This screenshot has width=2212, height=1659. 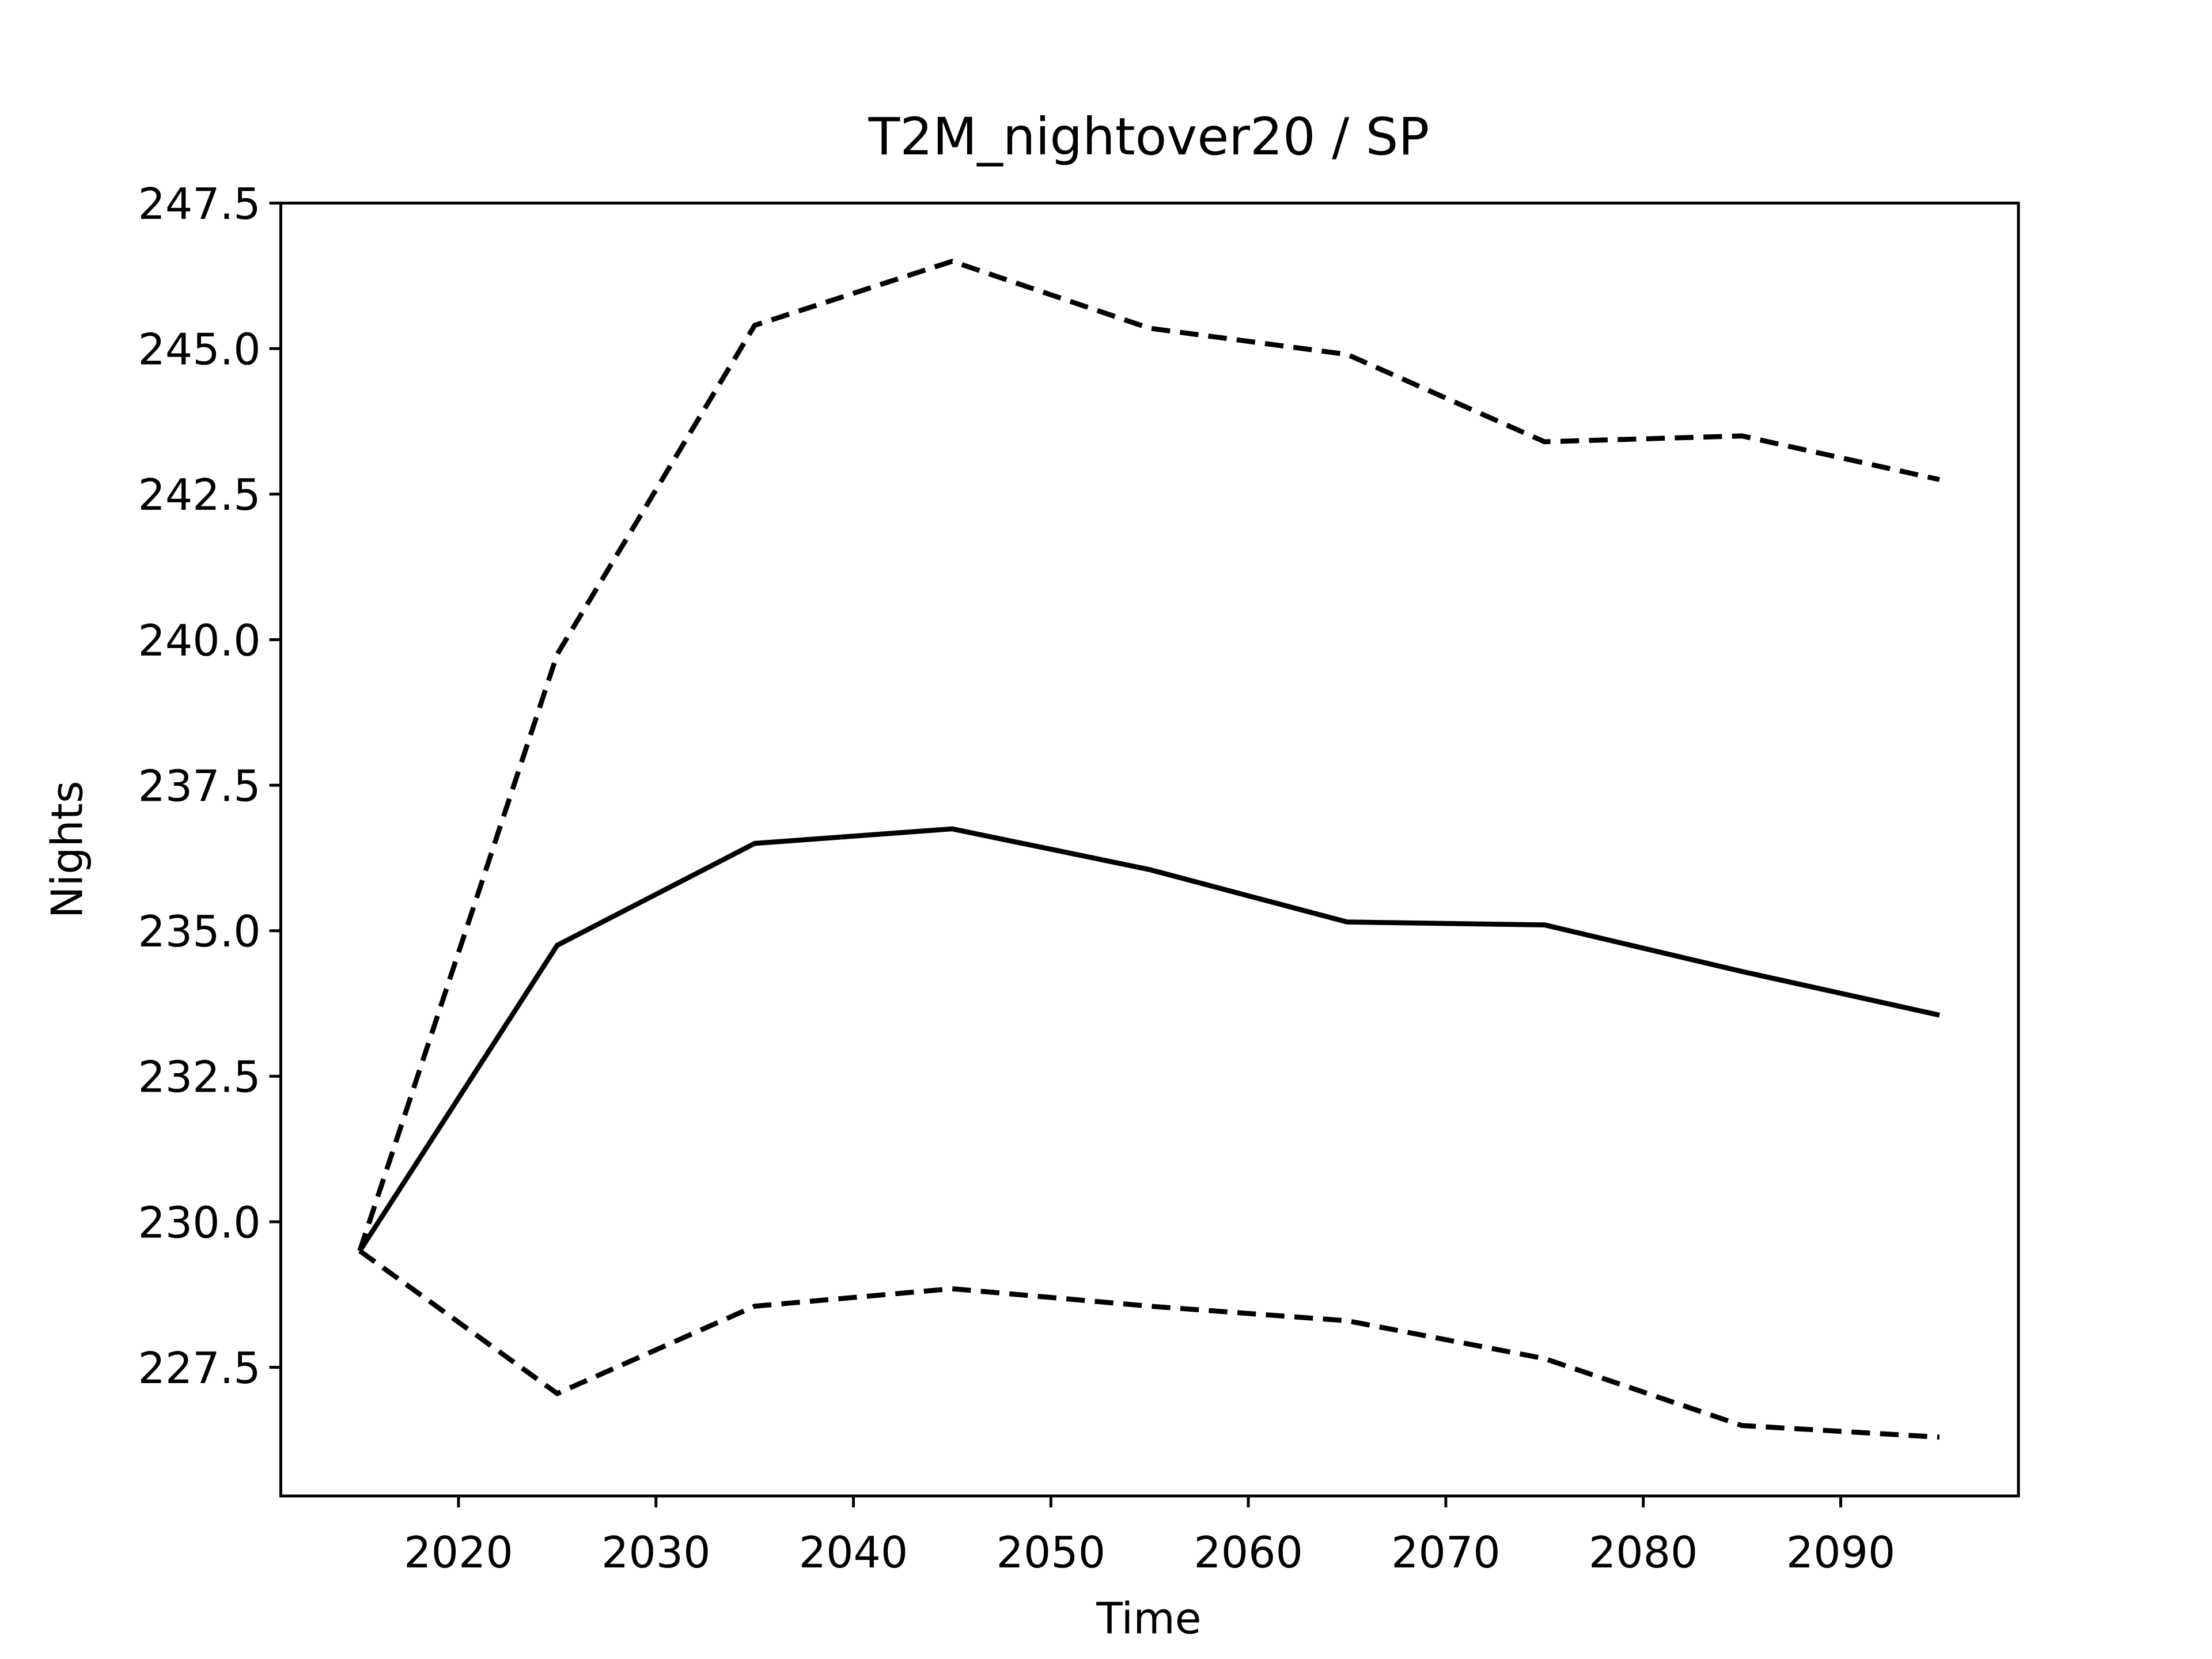 What do you see at coordinates (199, 204) in the screenshot?
I see `y-tick-label: 247.5` at bounding box center [199, 204].